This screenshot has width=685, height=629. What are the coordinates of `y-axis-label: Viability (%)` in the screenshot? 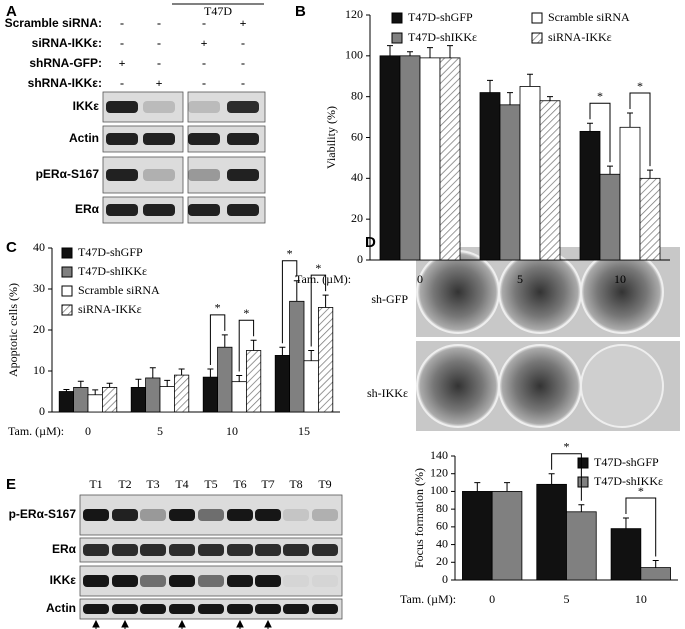 It's located at (331, 137).